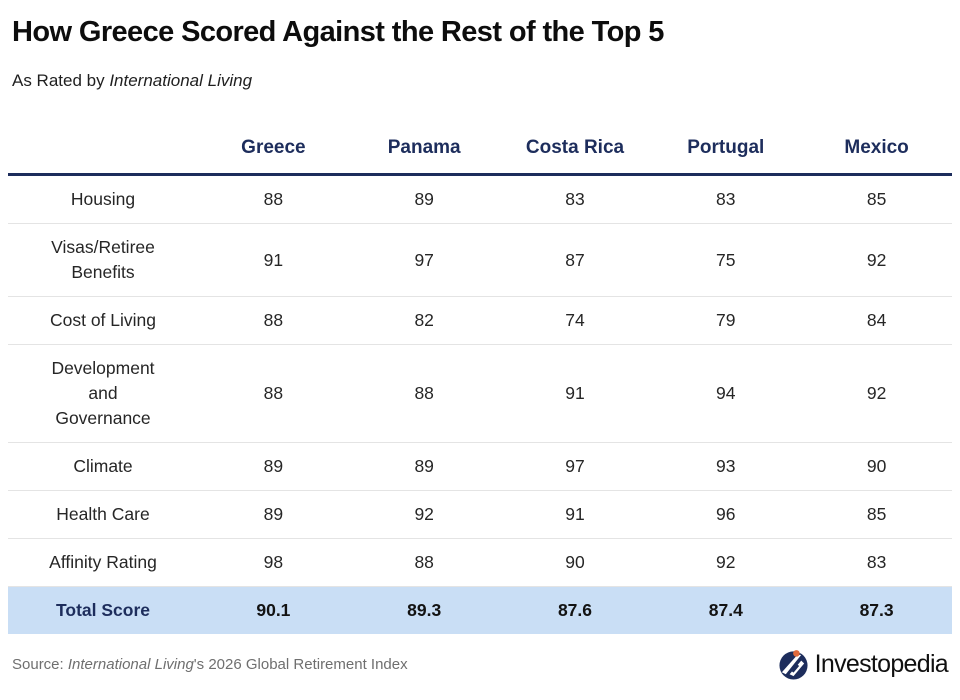 The height and width of the screenshot is (700, 960). What do you see at coordinates (726, 393) in the screenshot?
I see `score-cell: 94` at bounding box center [726, 393].